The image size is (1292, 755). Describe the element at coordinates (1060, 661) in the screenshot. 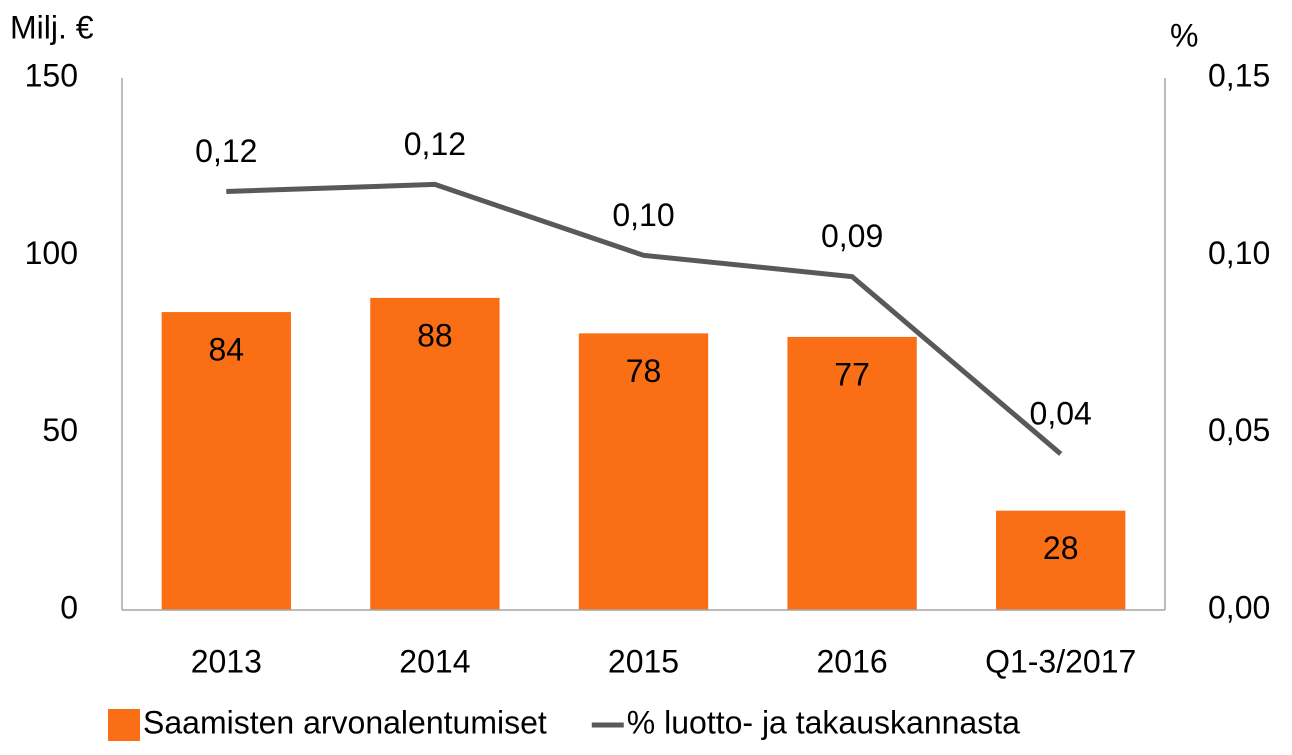

I see `x-tick-label: Q1-3/2017` at that location.